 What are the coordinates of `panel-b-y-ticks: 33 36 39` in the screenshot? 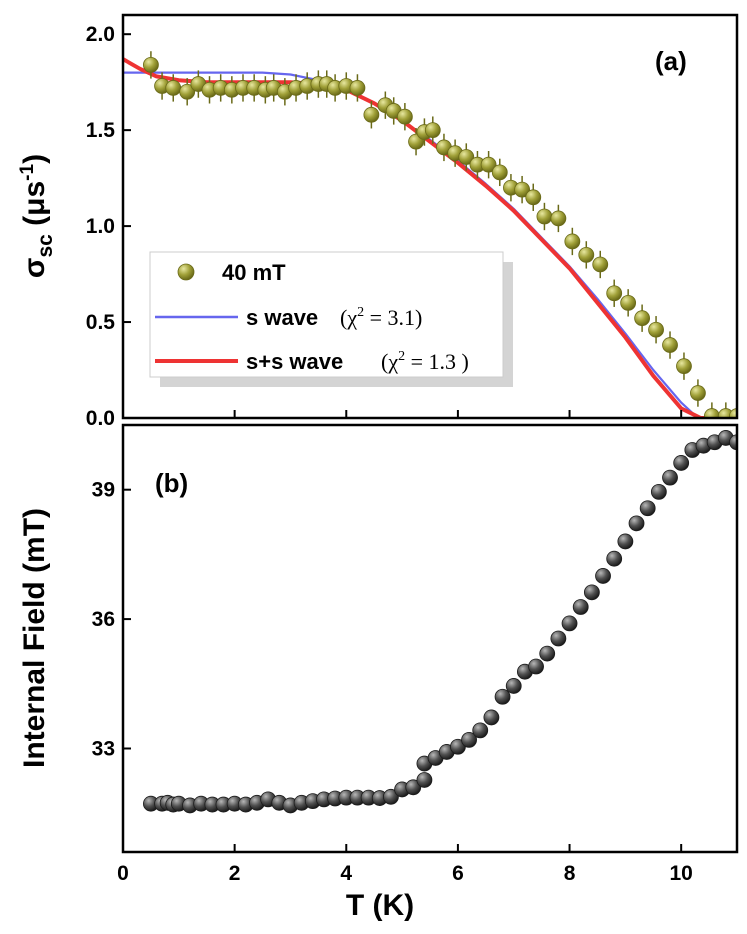 It's located at (111, 619).